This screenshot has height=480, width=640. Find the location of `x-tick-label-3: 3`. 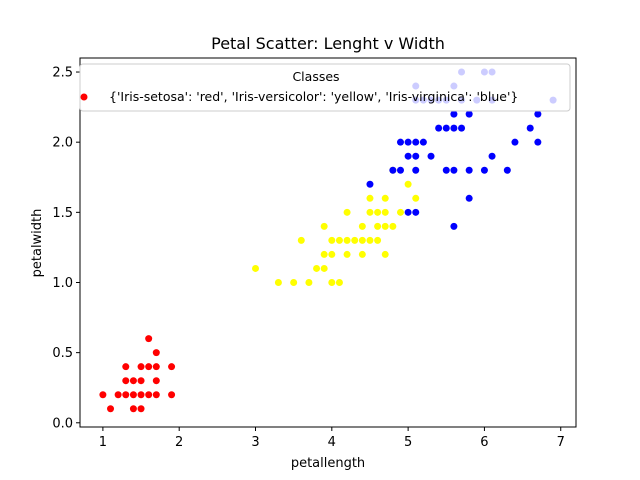

x-tick-label-3: 3 is located at coordinates (255, 442).